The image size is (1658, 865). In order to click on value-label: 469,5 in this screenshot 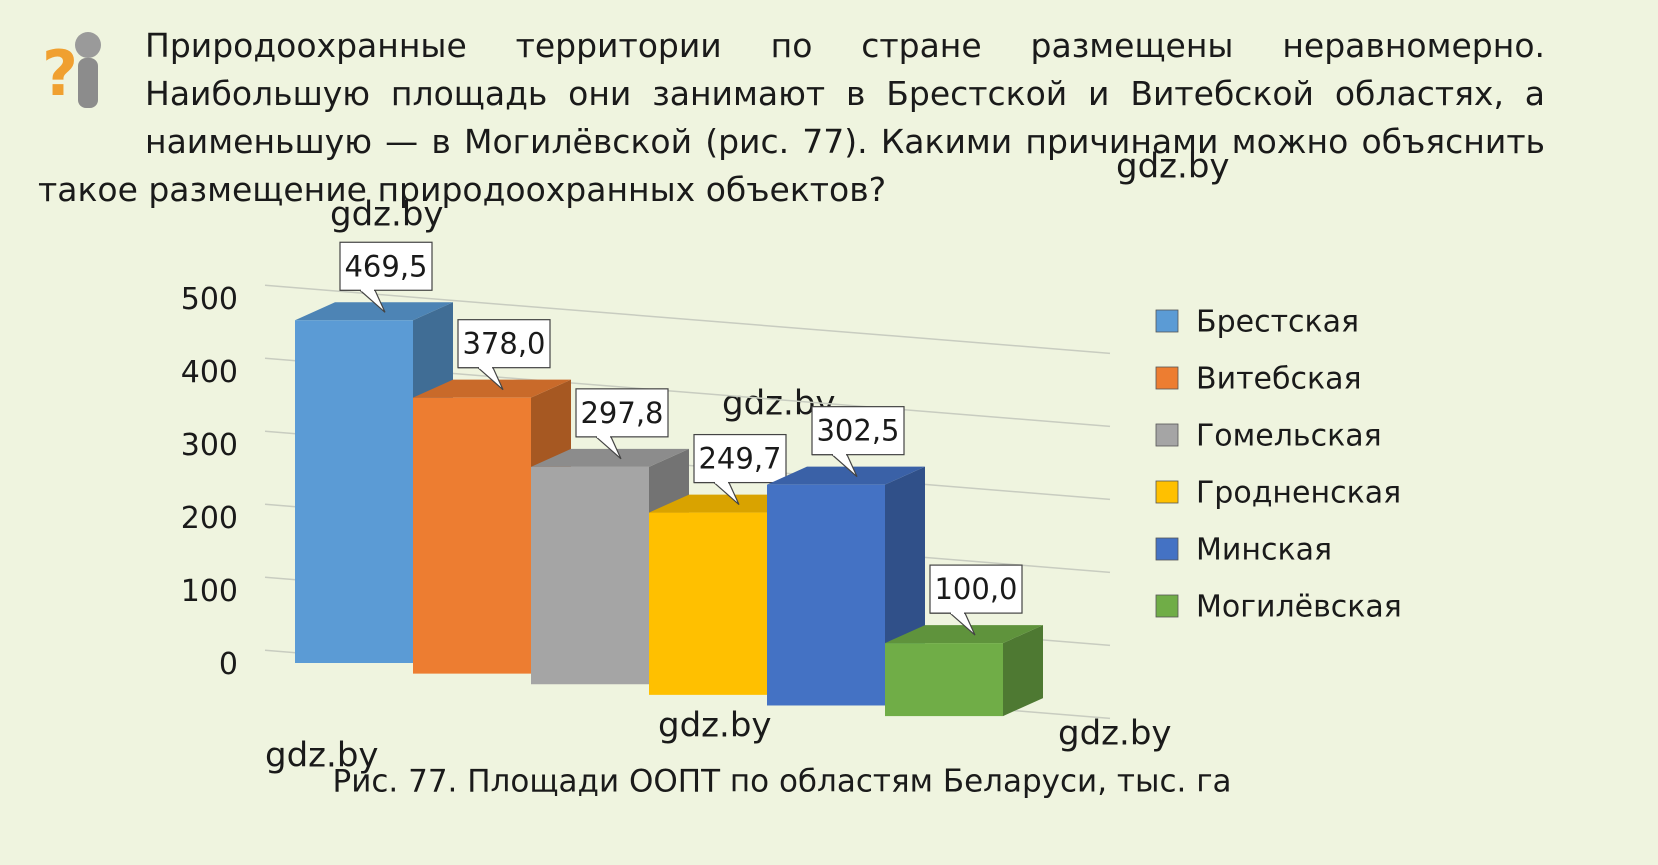, I will do `click(385, 266)`.